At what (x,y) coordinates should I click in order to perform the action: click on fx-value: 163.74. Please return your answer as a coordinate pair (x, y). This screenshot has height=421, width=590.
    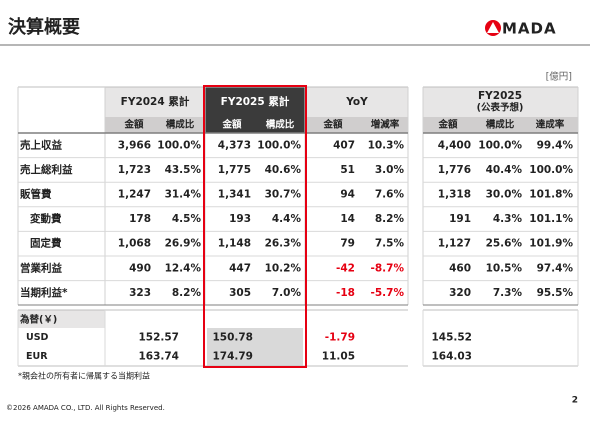
    Looking at the image, I should click on (158, 357).